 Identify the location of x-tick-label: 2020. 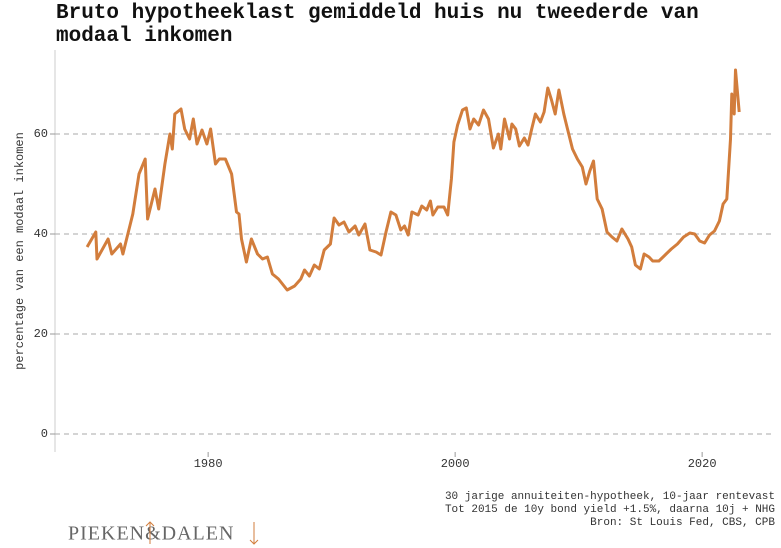
(702, 464).